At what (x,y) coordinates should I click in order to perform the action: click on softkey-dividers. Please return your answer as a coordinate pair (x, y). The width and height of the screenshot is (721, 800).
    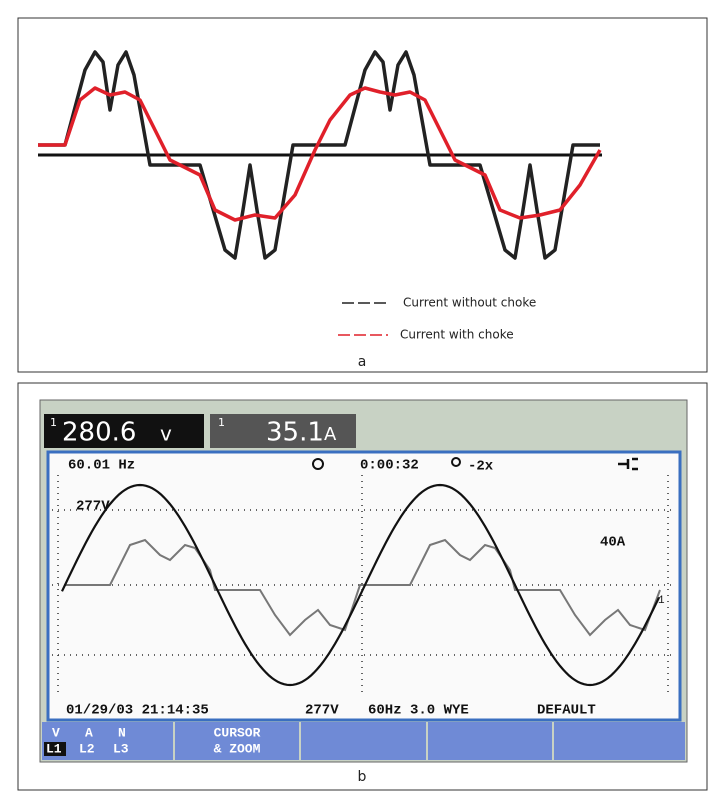
    Looking at the image, I should click on (363, 741).